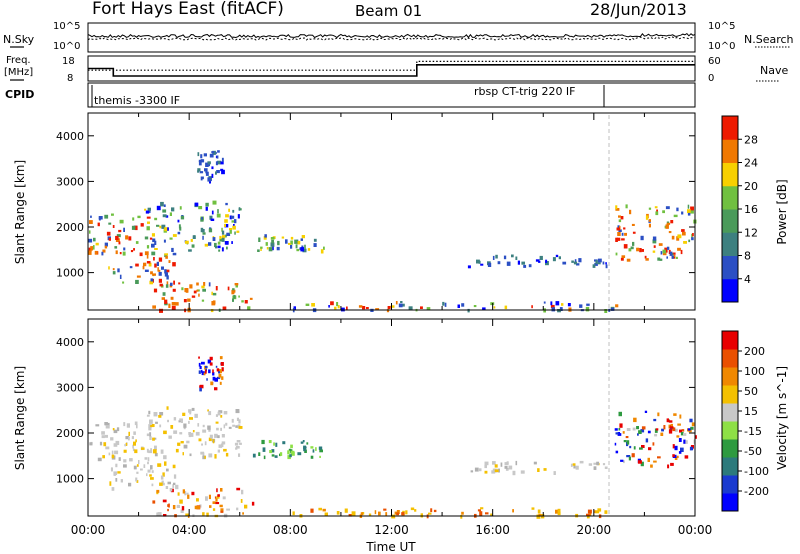 This screenshot has width=800, height=554. What do you see at coordinates (391, 95) in the screenshot?
I see `cpid-panel-frame` at bounding box center [391, 95].